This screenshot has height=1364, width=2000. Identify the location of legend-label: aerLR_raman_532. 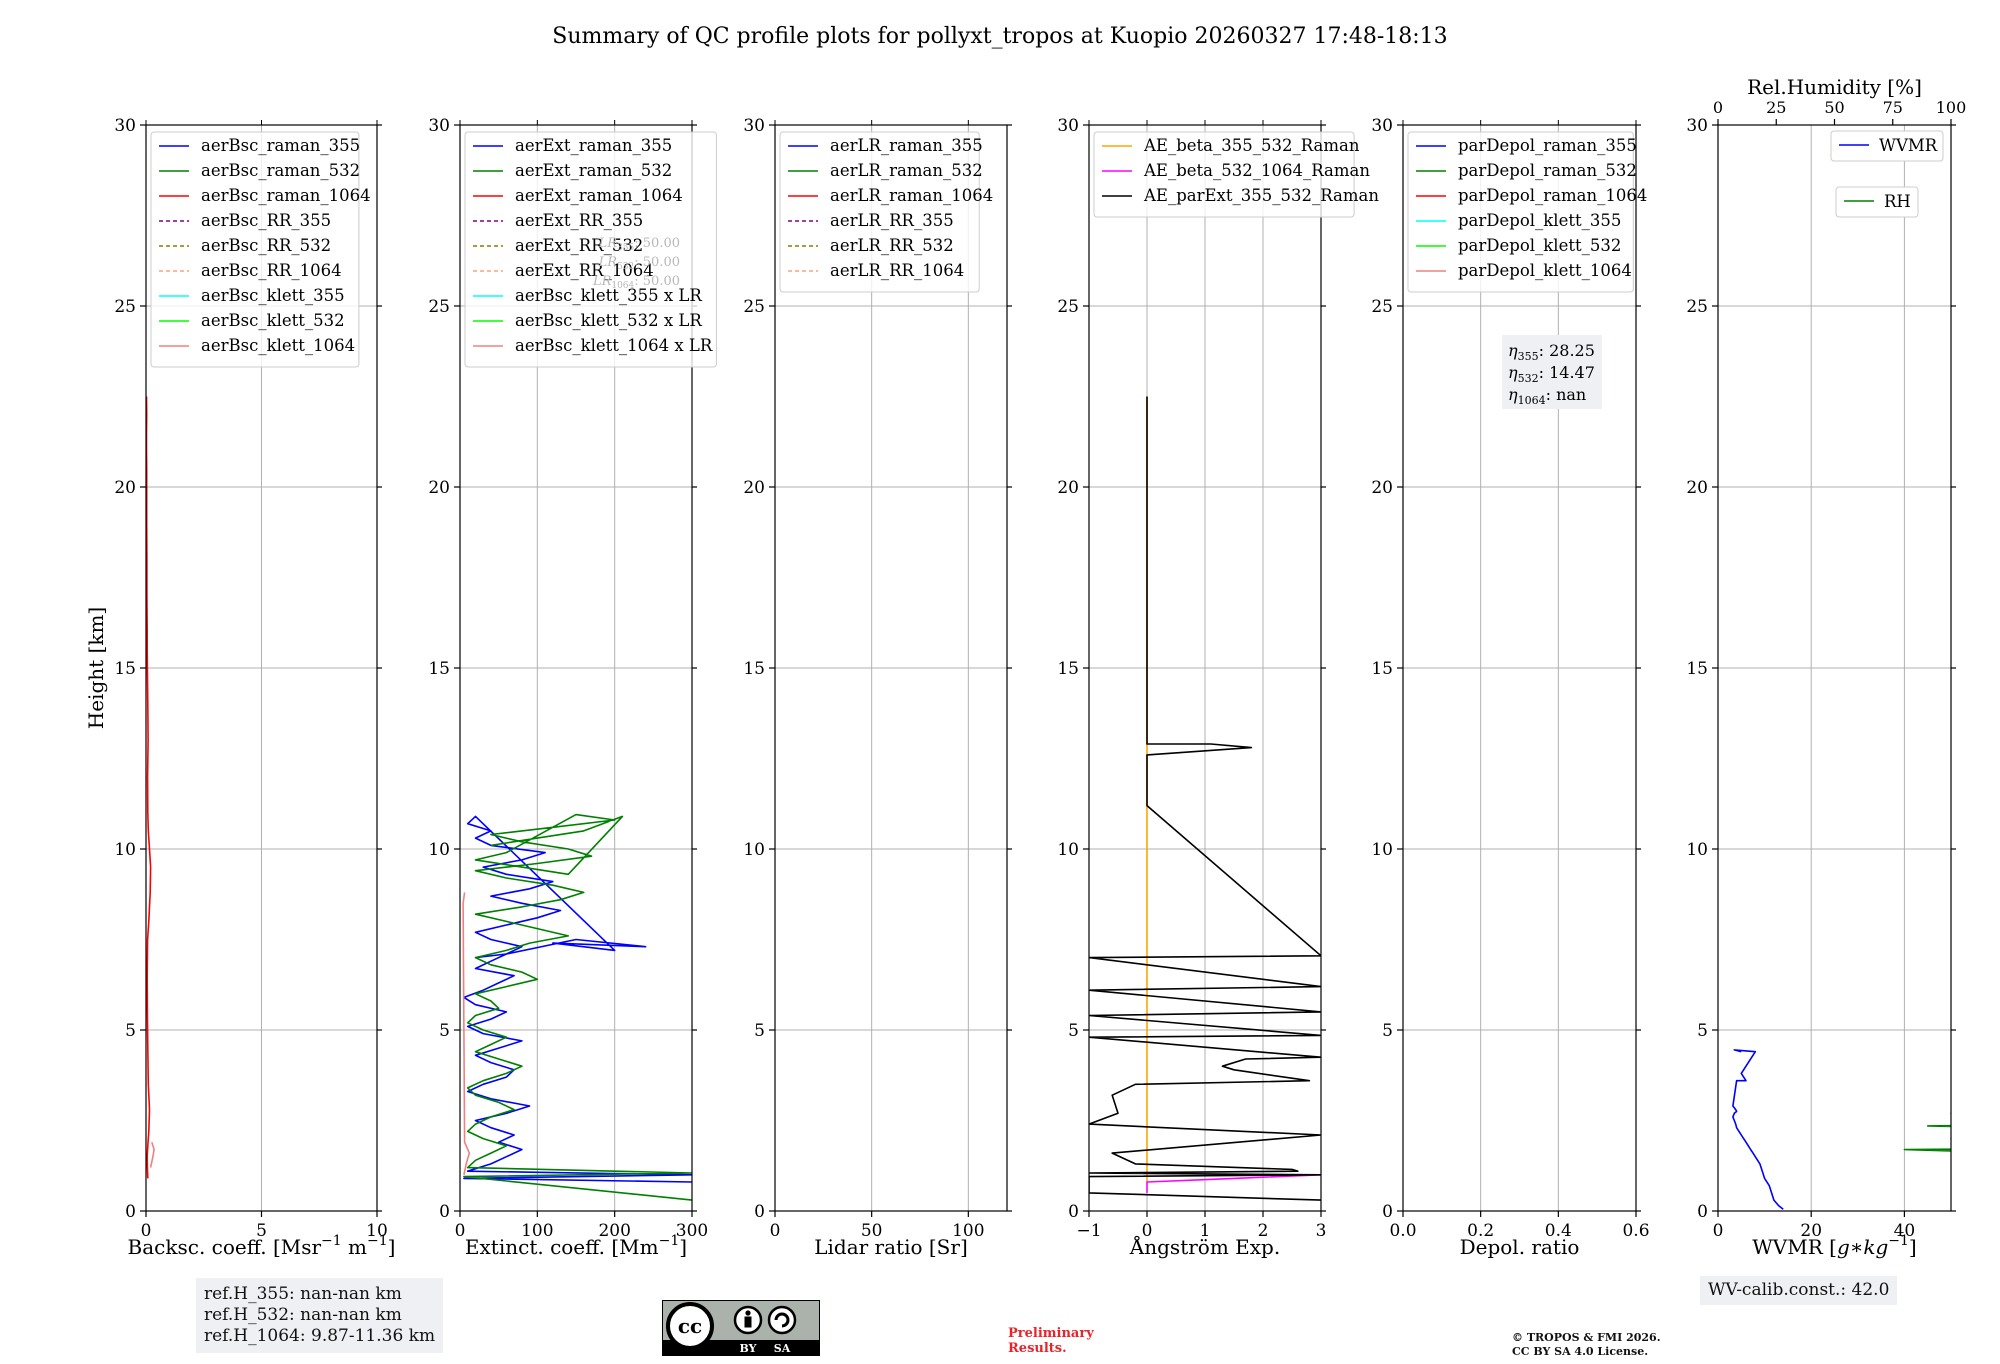
(906, 170).